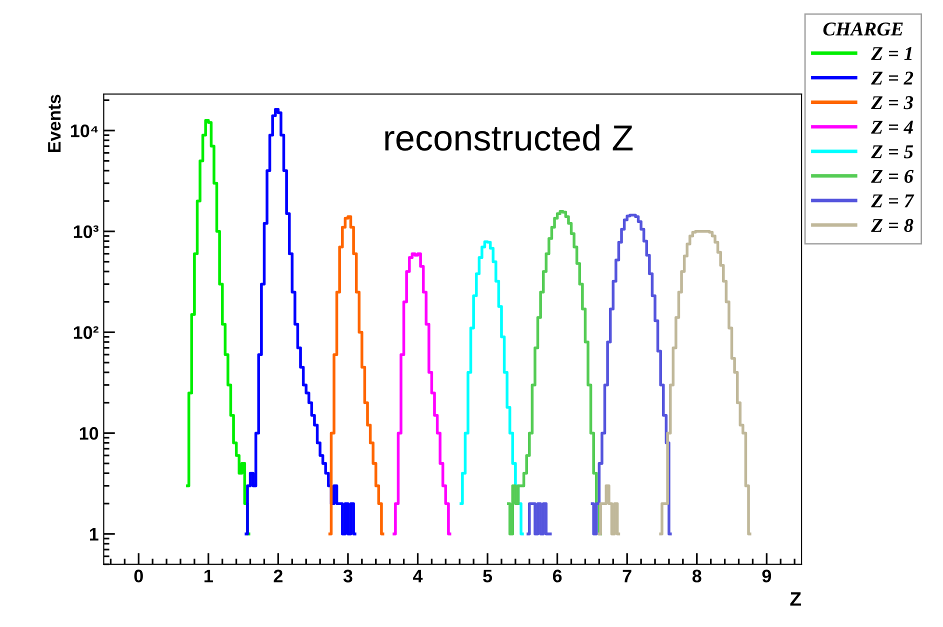 The image size is (943, 627). What do you see at coordinates (208, 576) in the screenshot?
I see `x-tick-label: 1` at bounding box center [208, 576].